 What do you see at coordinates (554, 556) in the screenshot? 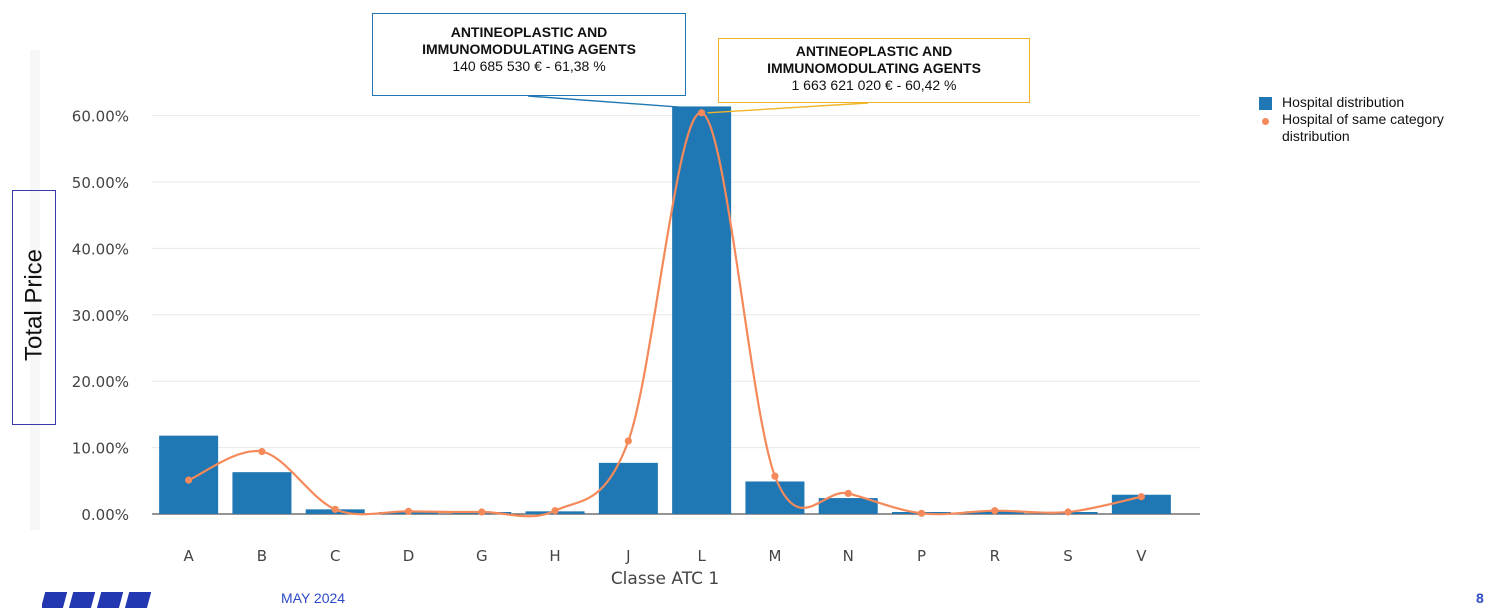
I see `x-tick-label: H` at bounding box center [554, 556].